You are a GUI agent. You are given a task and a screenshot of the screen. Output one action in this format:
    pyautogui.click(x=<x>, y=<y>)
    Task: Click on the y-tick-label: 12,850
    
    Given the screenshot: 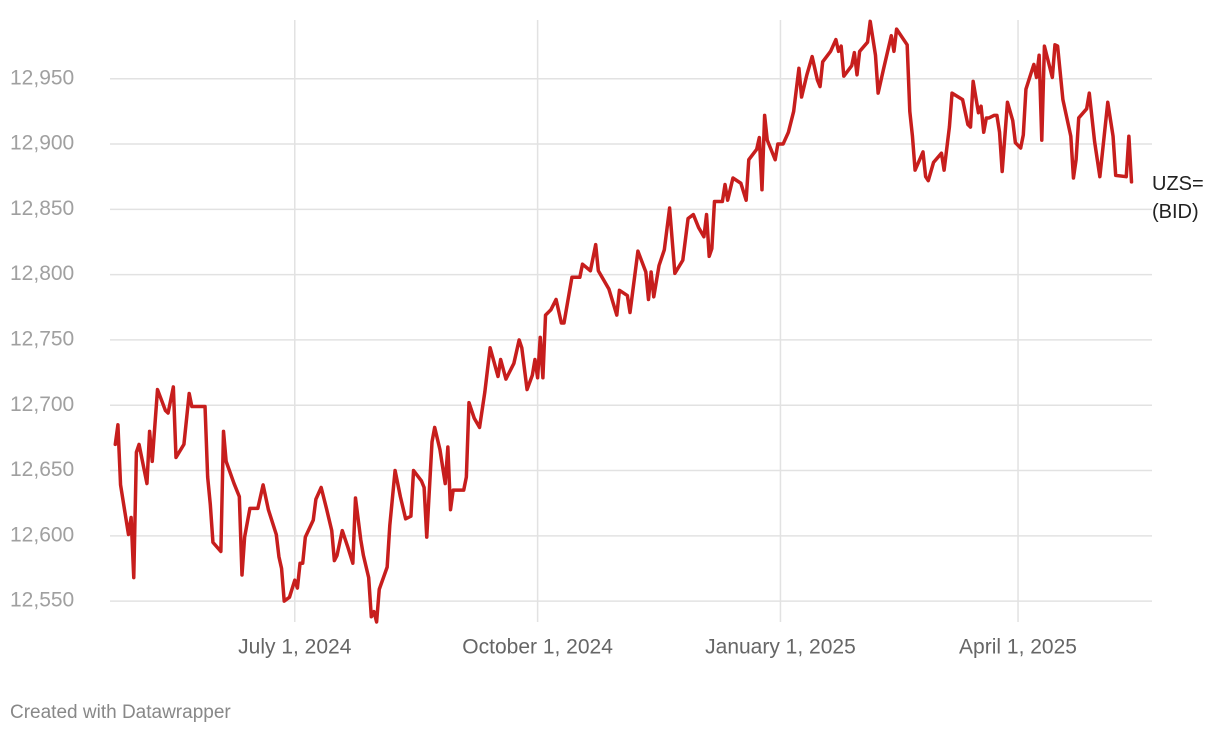 What is the action you would take?
    pyautogui.click(x=42, y=208)
    